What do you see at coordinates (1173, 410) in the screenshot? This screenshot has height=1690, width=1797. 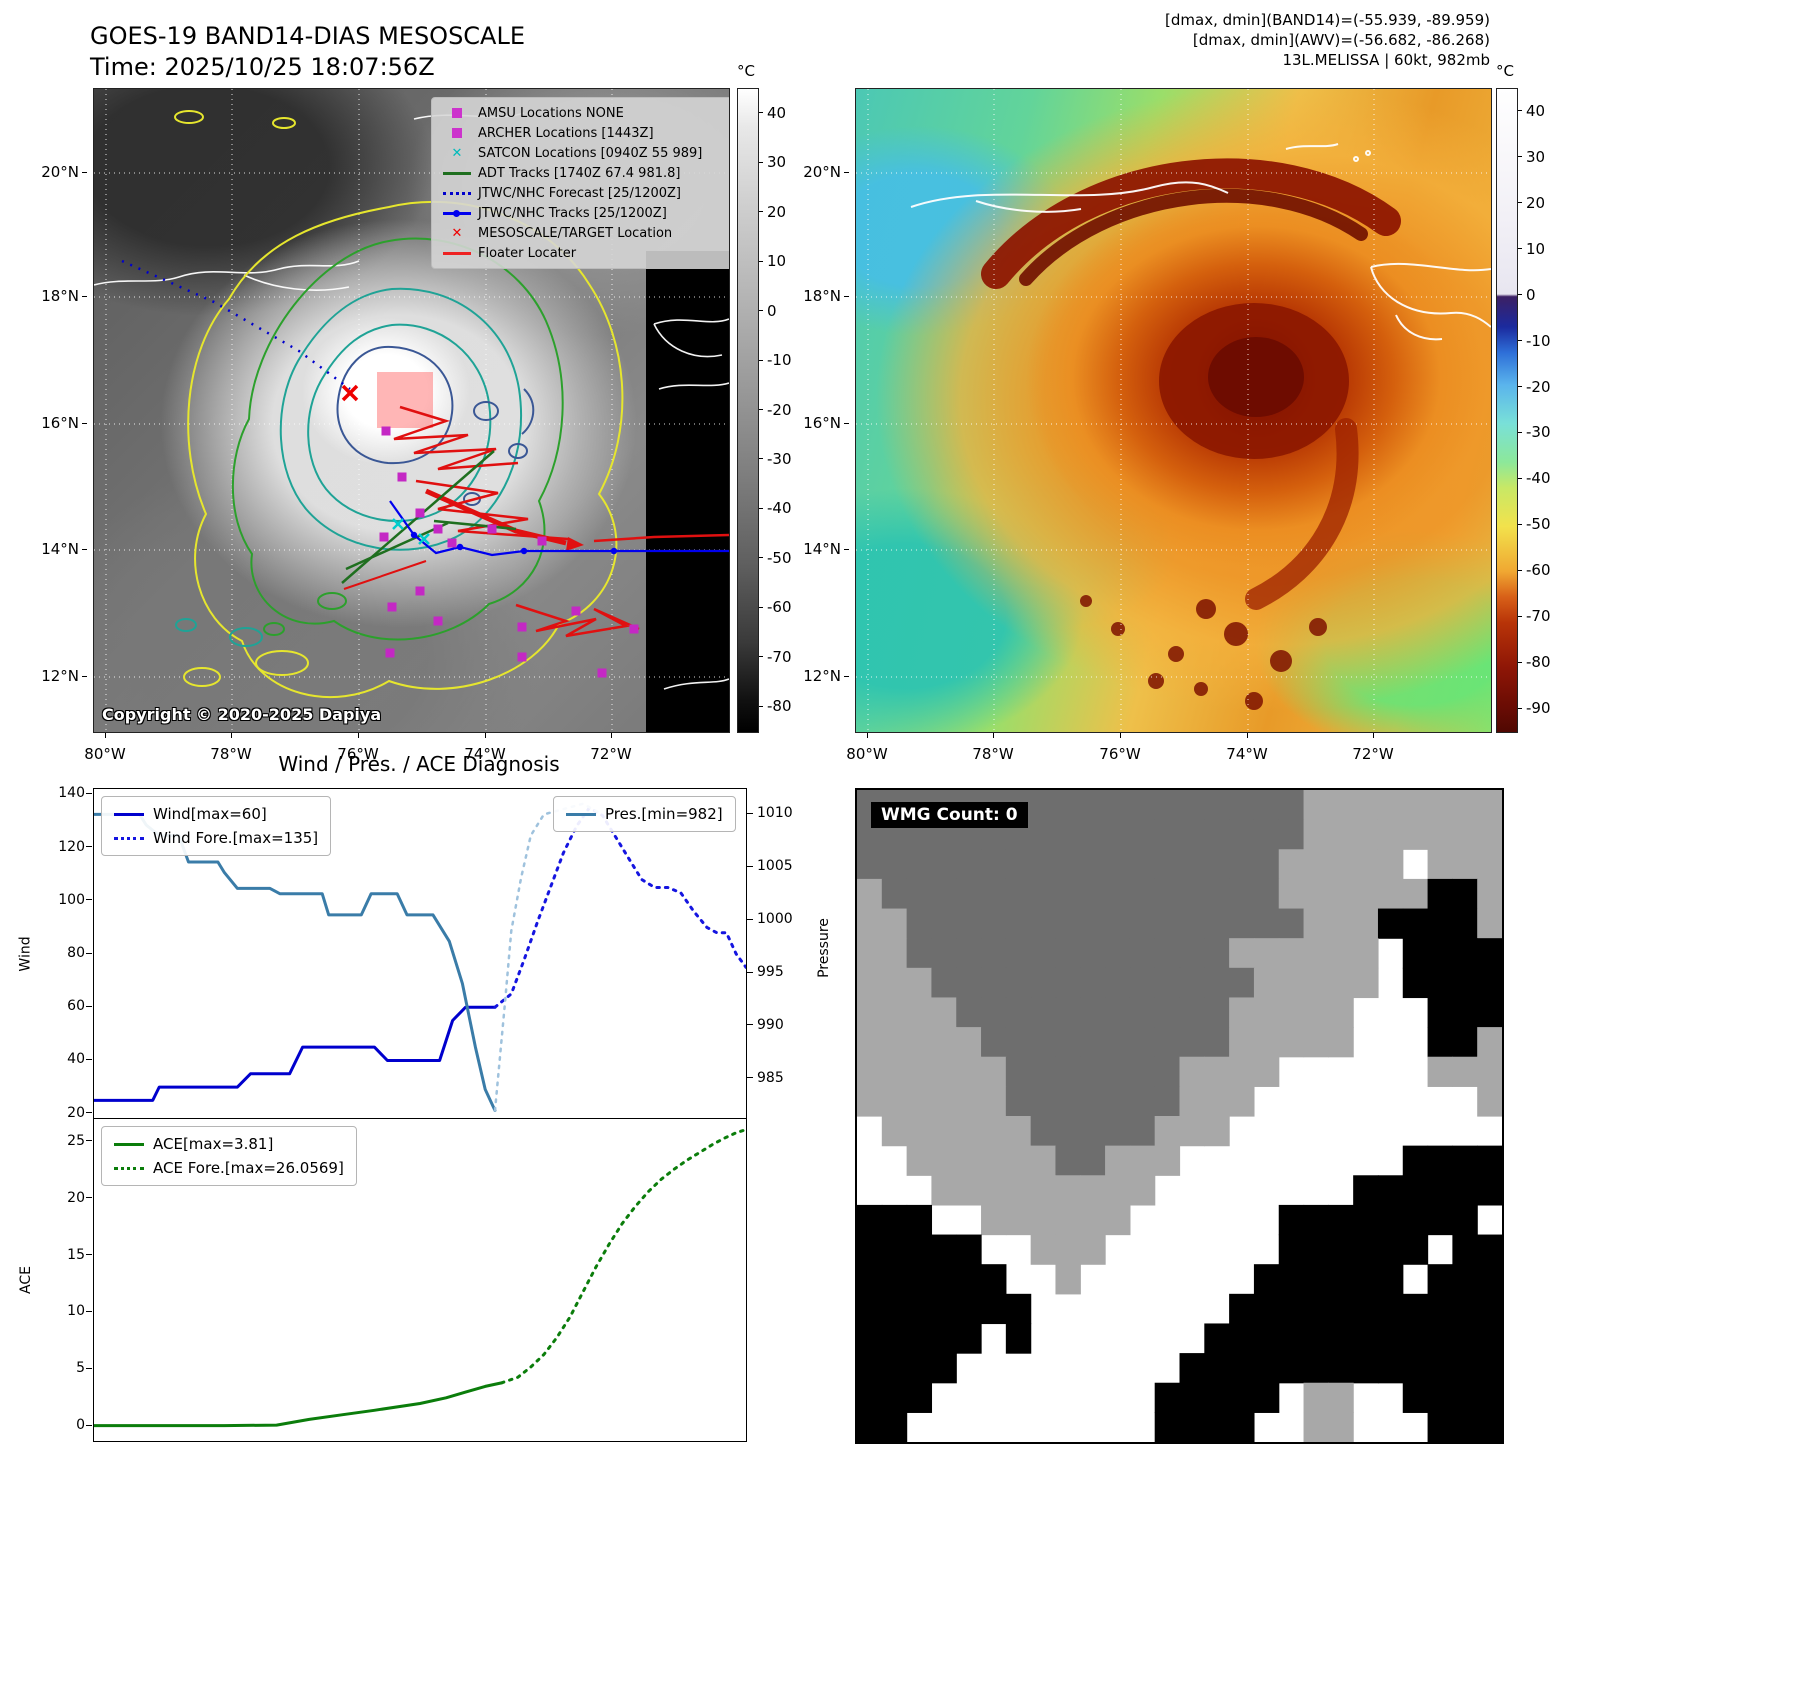 I see `ir-map-overlay` at bounding box center [1173, 410].